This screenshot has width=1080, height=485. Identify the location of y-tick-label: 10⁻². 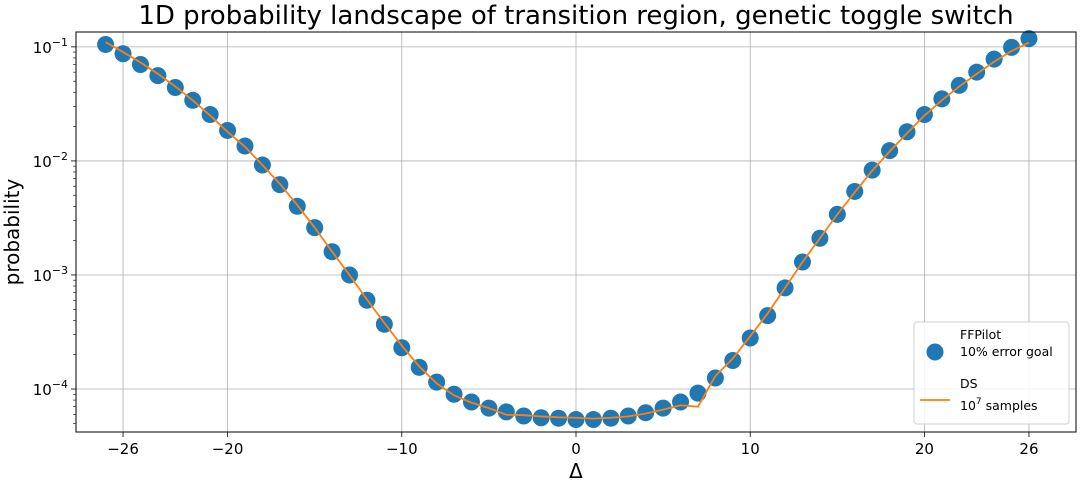
(50, 160).